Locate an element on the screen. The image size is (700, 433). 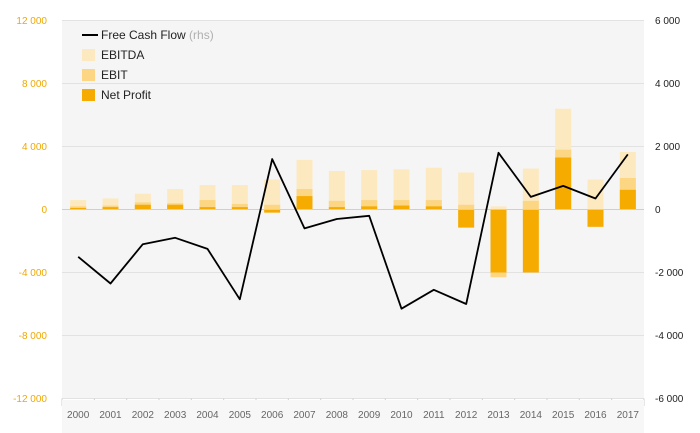
right-axis-tick-label: 0 is located at coordinates (658, 210).